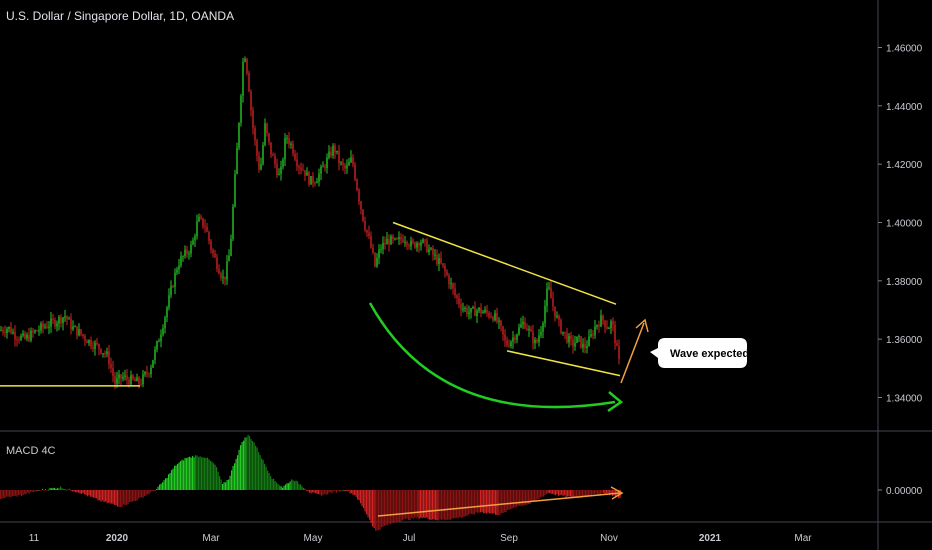  Describe the element at coordinates (609, 538) in the screenshot. I see `x-tick-label: Nov` at that location.